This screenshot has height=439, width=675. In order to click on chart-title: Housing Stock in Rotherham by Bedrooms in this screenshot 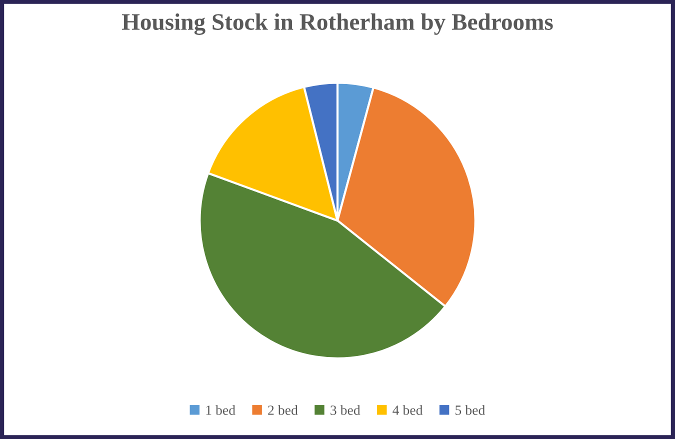, I will do `click(337, 24)`.